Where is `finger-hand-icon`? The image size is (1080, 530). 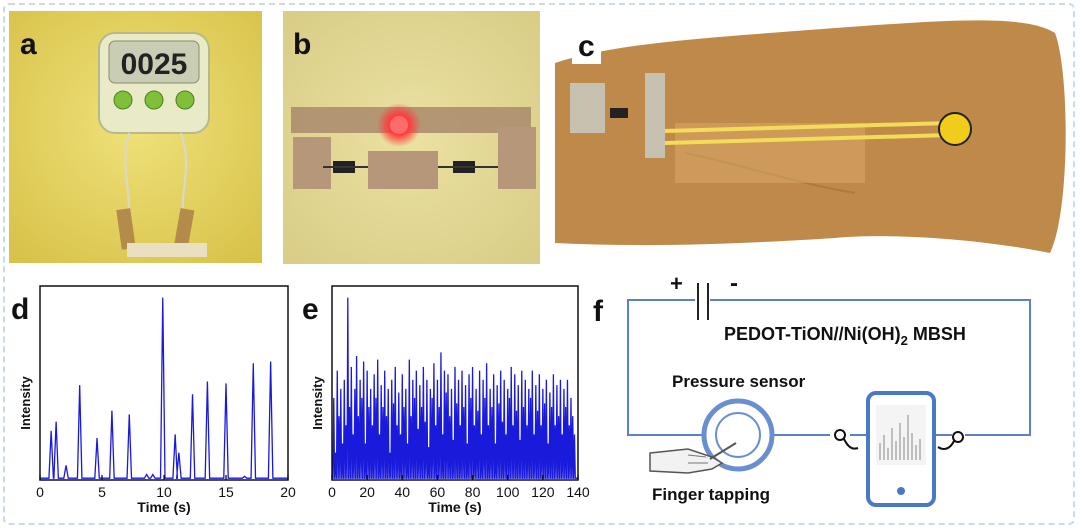
finger-hand-icon is located at coordinates (693, 458).